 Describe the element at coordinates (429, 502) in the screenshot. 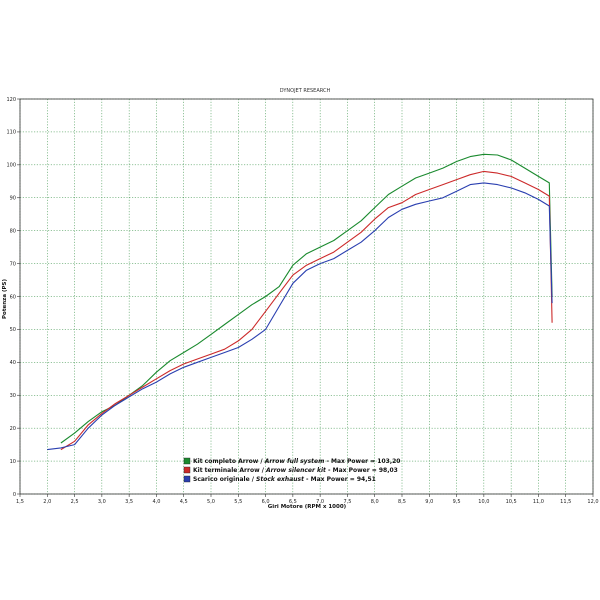

I see `x-tick-label: 9,0` at that location.